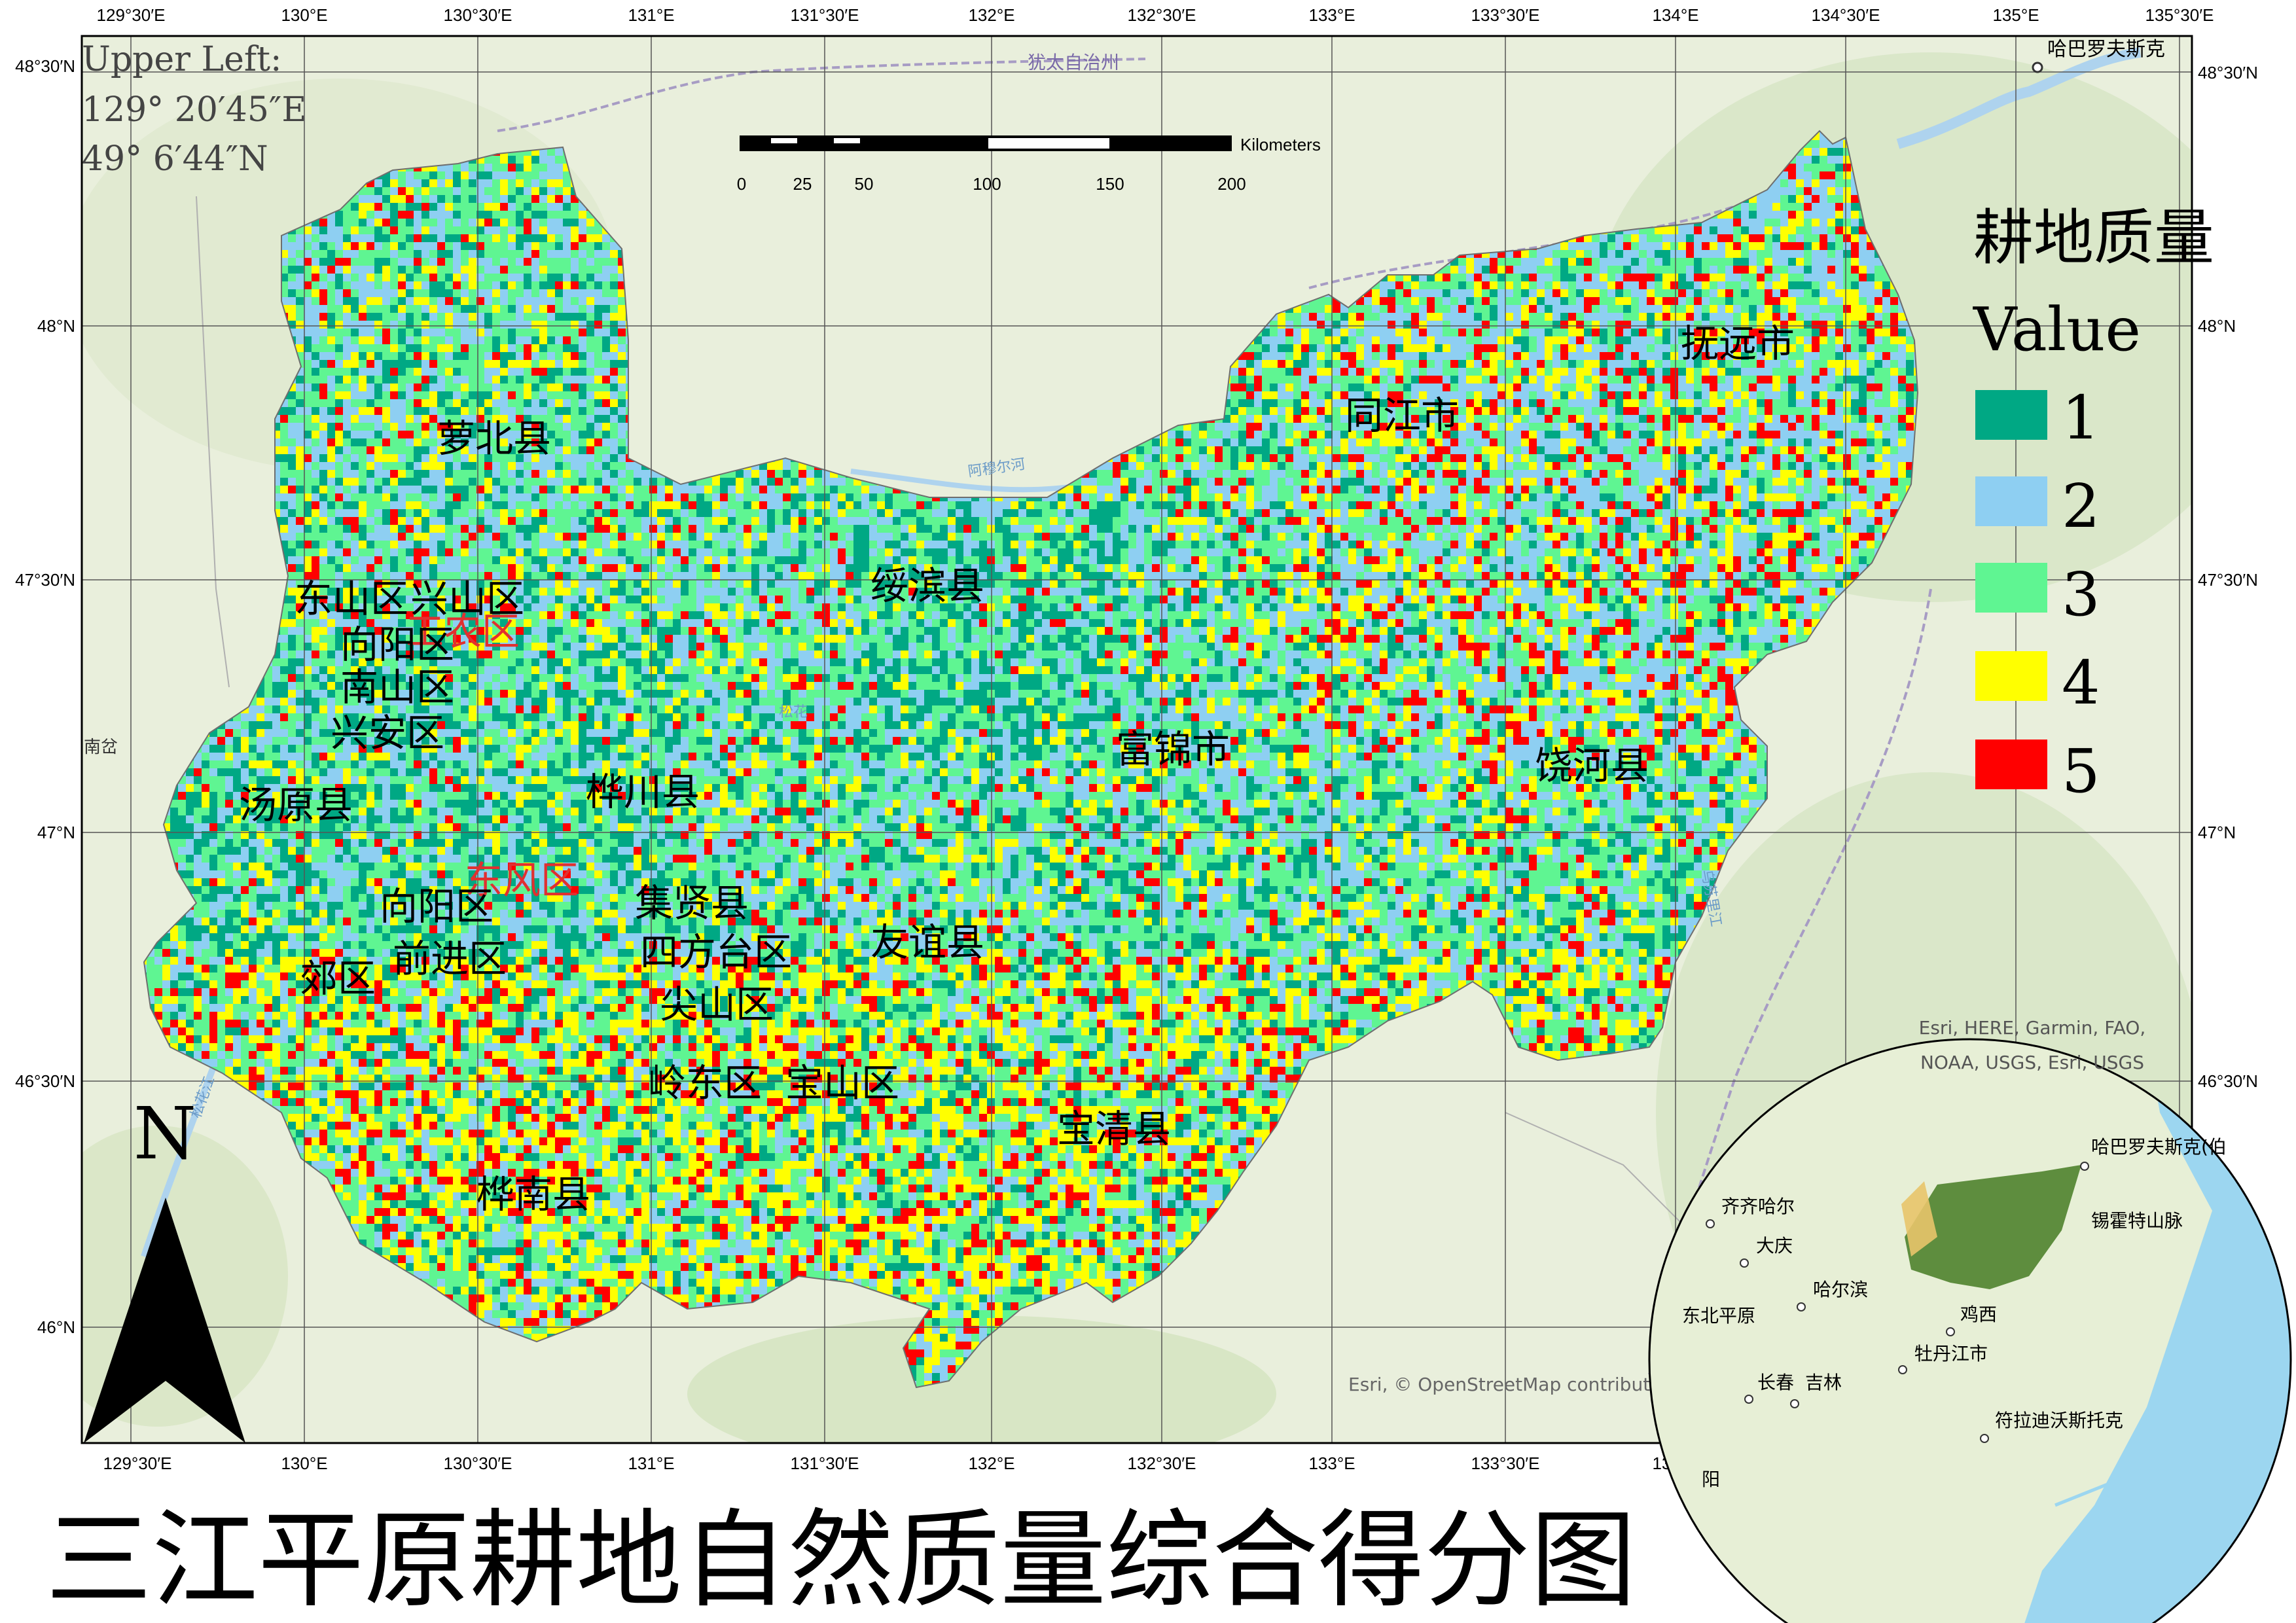  Describe the element at coordinates (1993, 1227) in the screenshot. I see `inset-study-area` at that location.